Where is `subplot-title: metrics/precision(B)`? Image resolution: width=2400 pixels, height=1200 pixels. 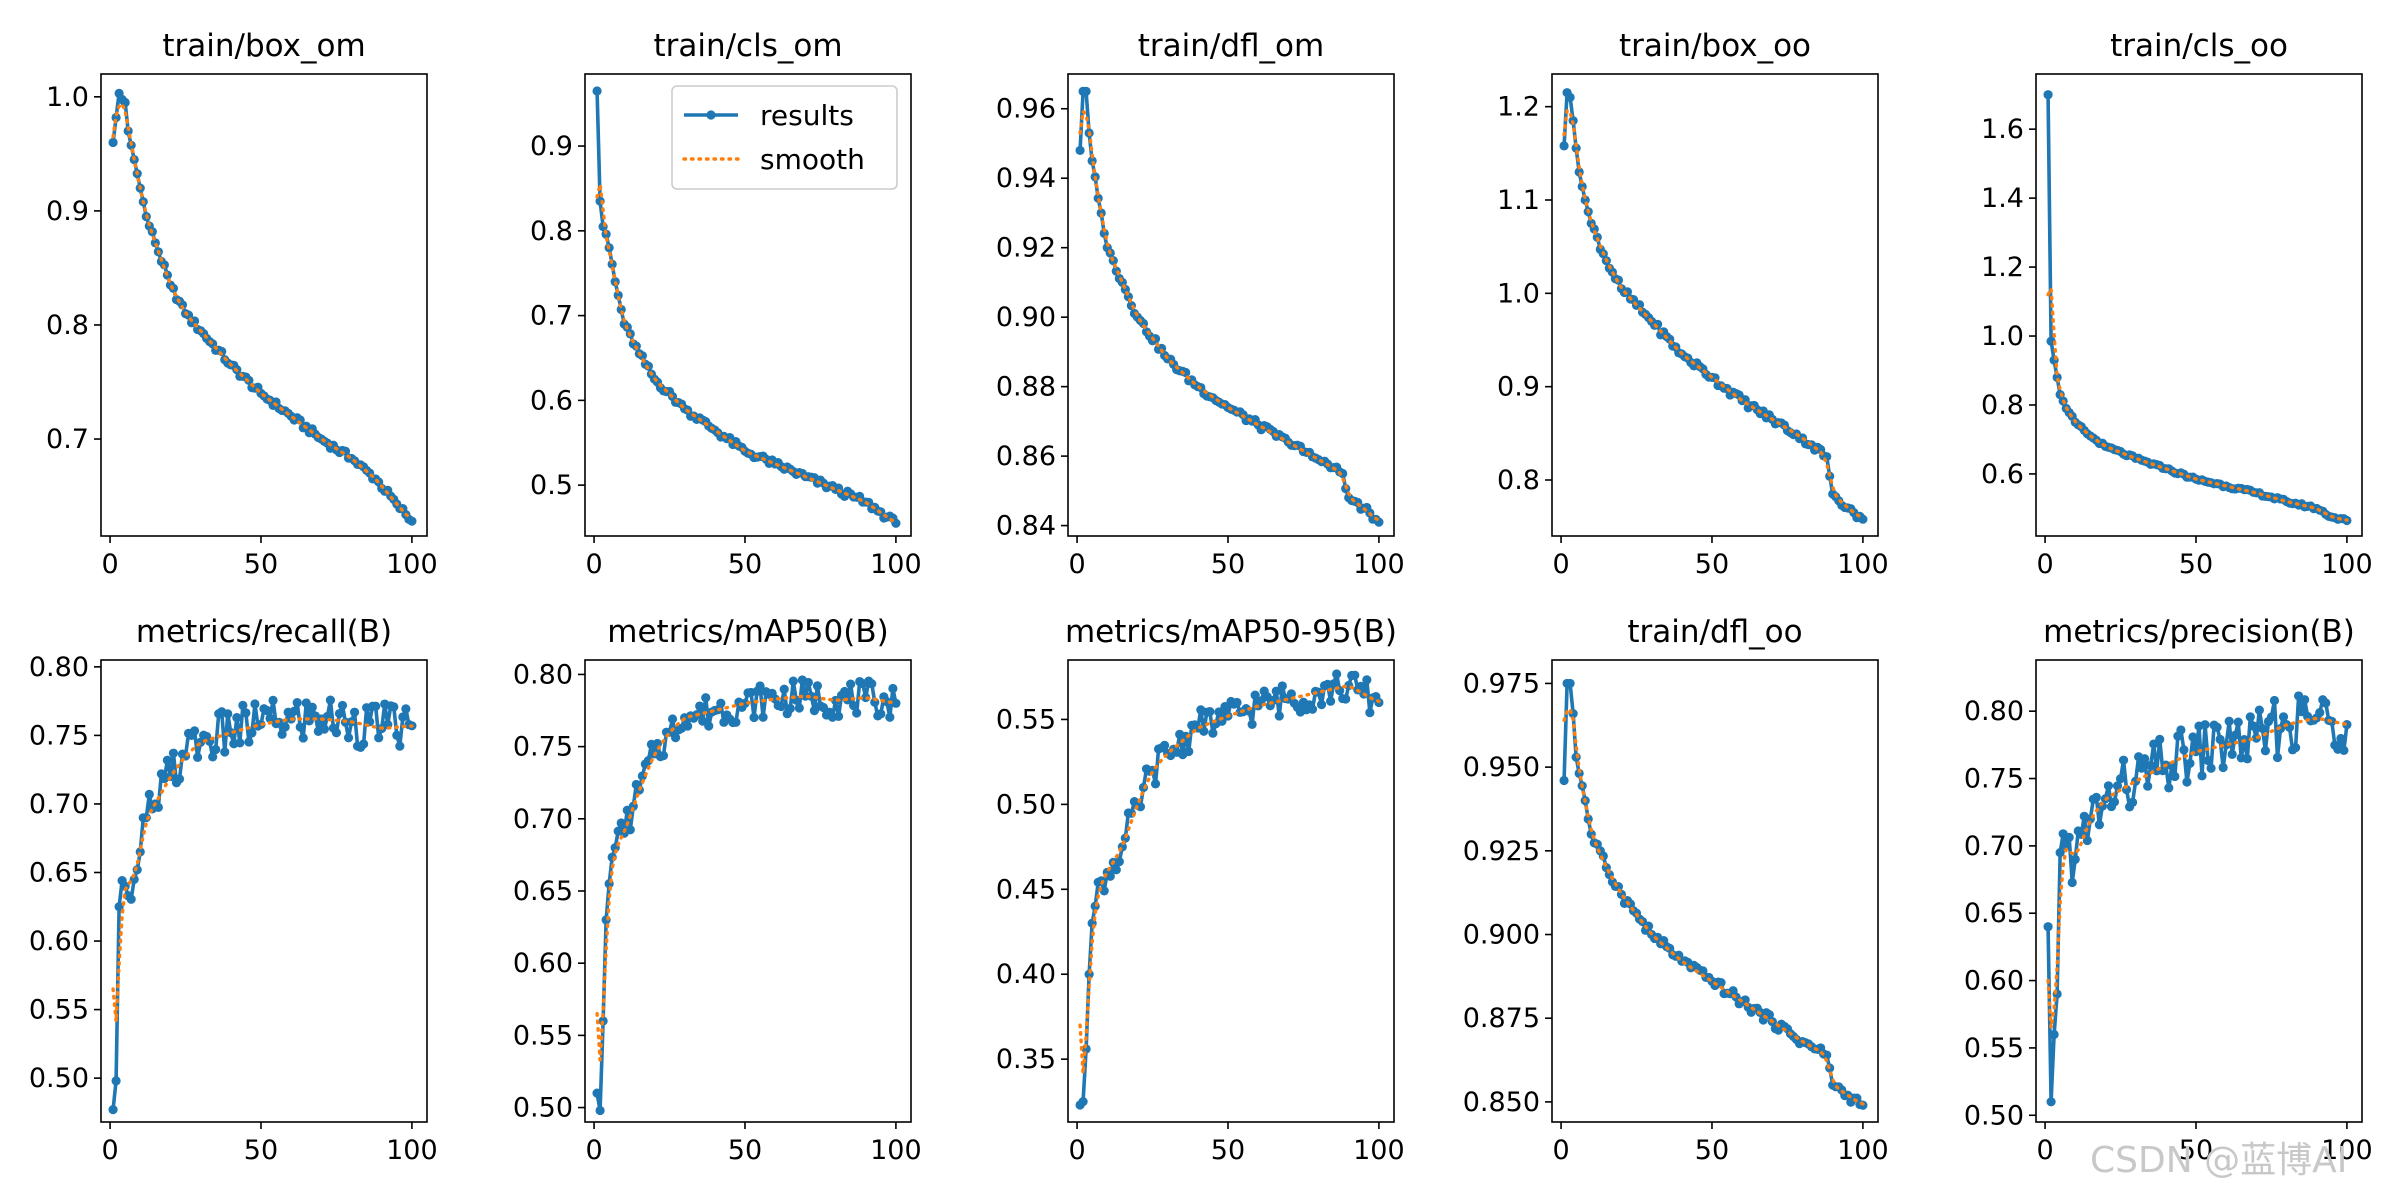
subplot-title: metrics/precision(B) is located at coordinates (2199, 632).